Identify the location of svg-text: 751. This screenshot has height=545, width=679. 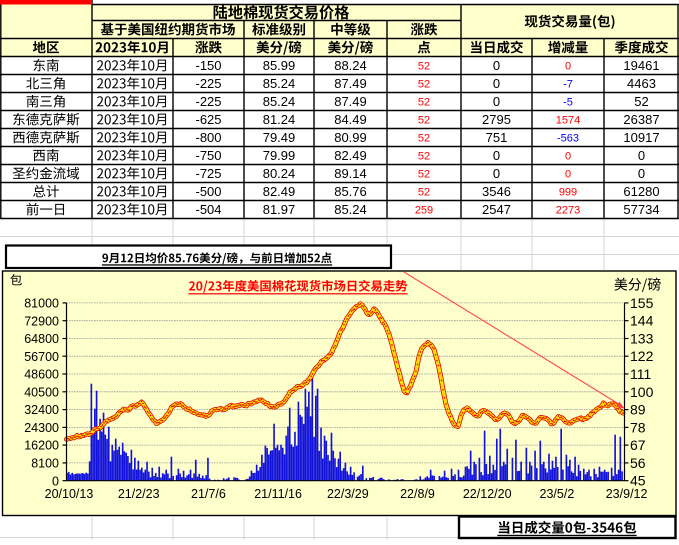
(497, 137).